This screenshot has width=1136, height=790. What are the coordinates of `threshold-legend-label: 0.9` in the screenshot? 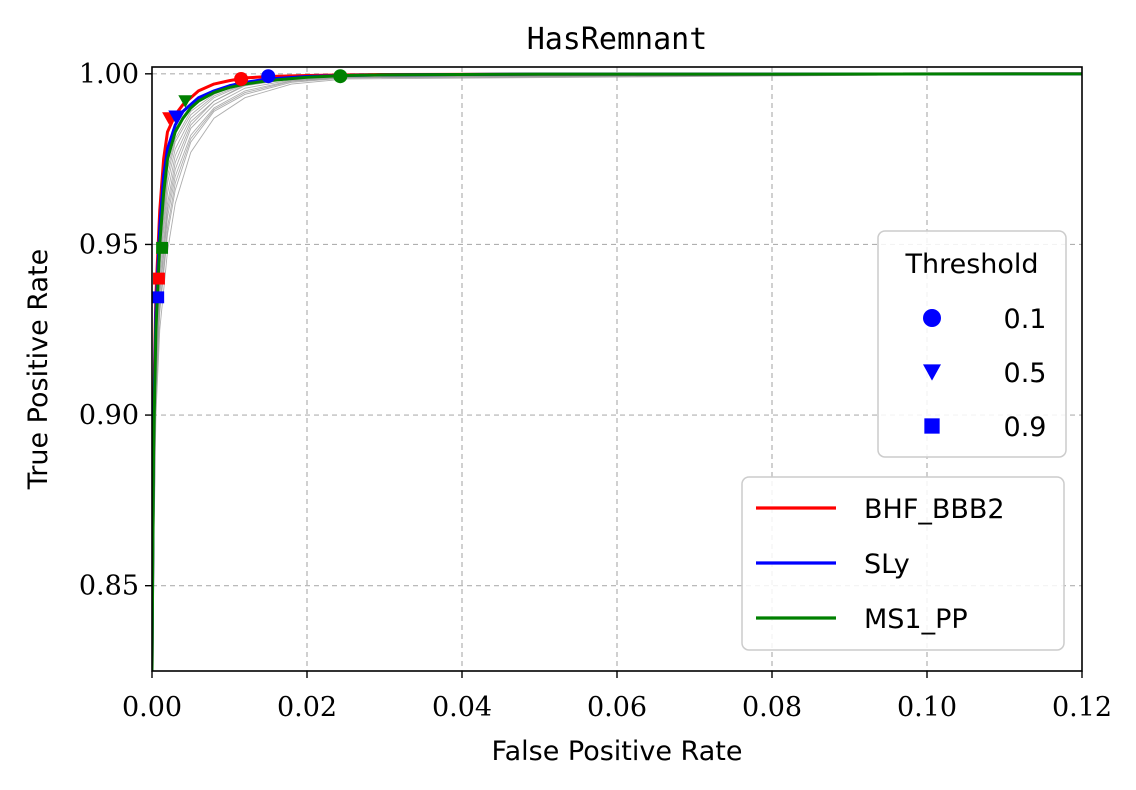 It's located at (1025, 427).